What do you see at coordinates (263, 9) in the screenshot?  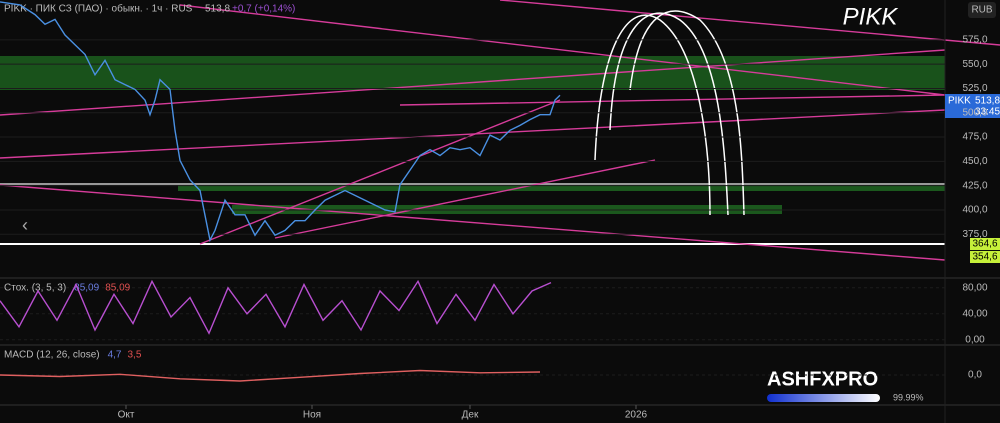 I see `change: +0,7 (+0,14%)` at bounding box center [263, 9].